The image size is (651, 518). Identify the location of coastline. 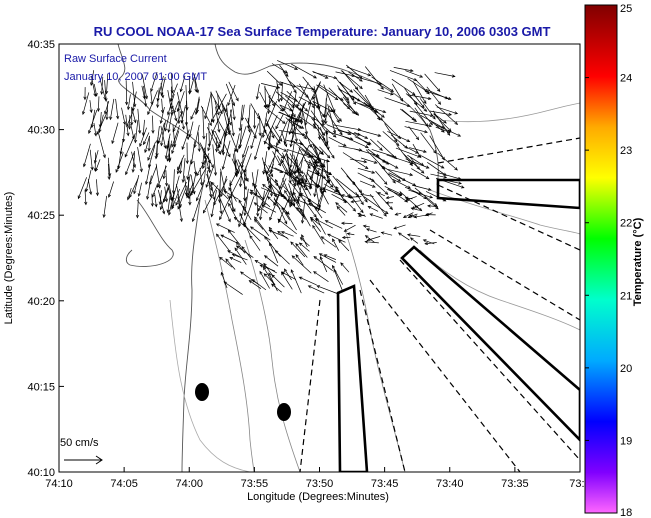
(162, 258).